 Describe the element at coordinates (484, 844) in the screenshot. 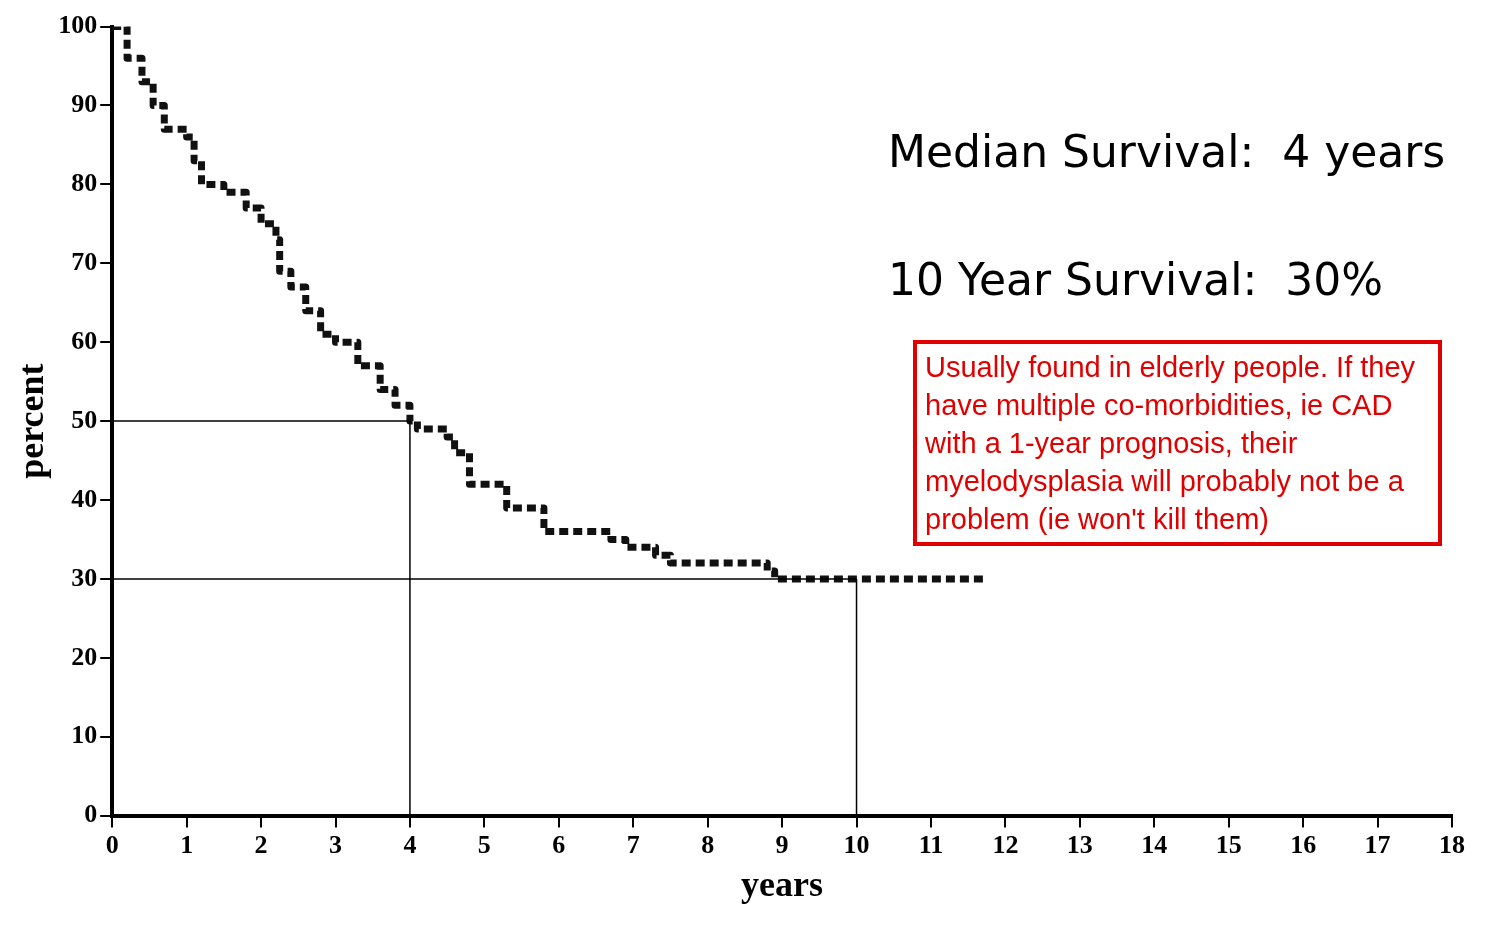

I see `x-tick-label: 5` at that location.